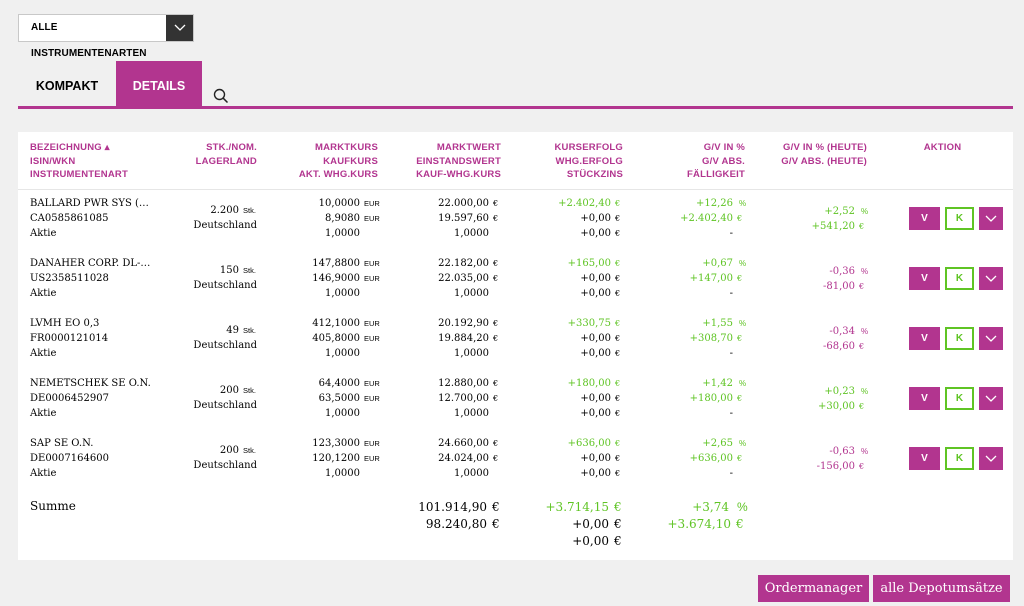  I want to click on tab-details: DETAILS, so click(159, 83).